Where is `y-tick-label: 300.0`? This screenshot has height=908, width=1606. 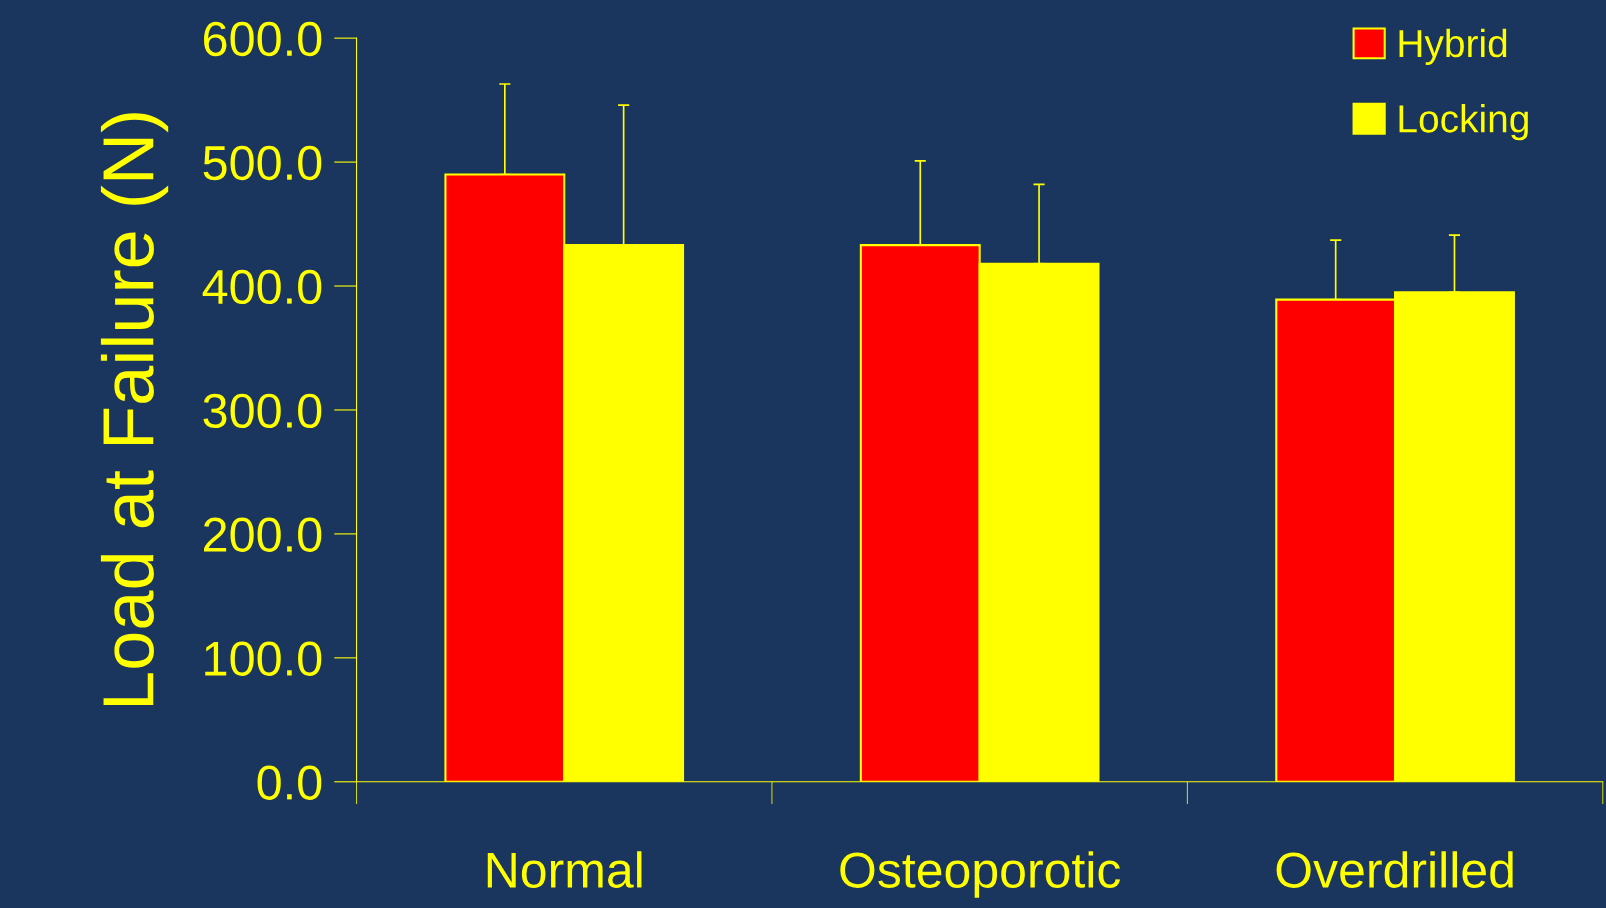
y-tick-label: 300.0 is located at coordinates (262, 411).